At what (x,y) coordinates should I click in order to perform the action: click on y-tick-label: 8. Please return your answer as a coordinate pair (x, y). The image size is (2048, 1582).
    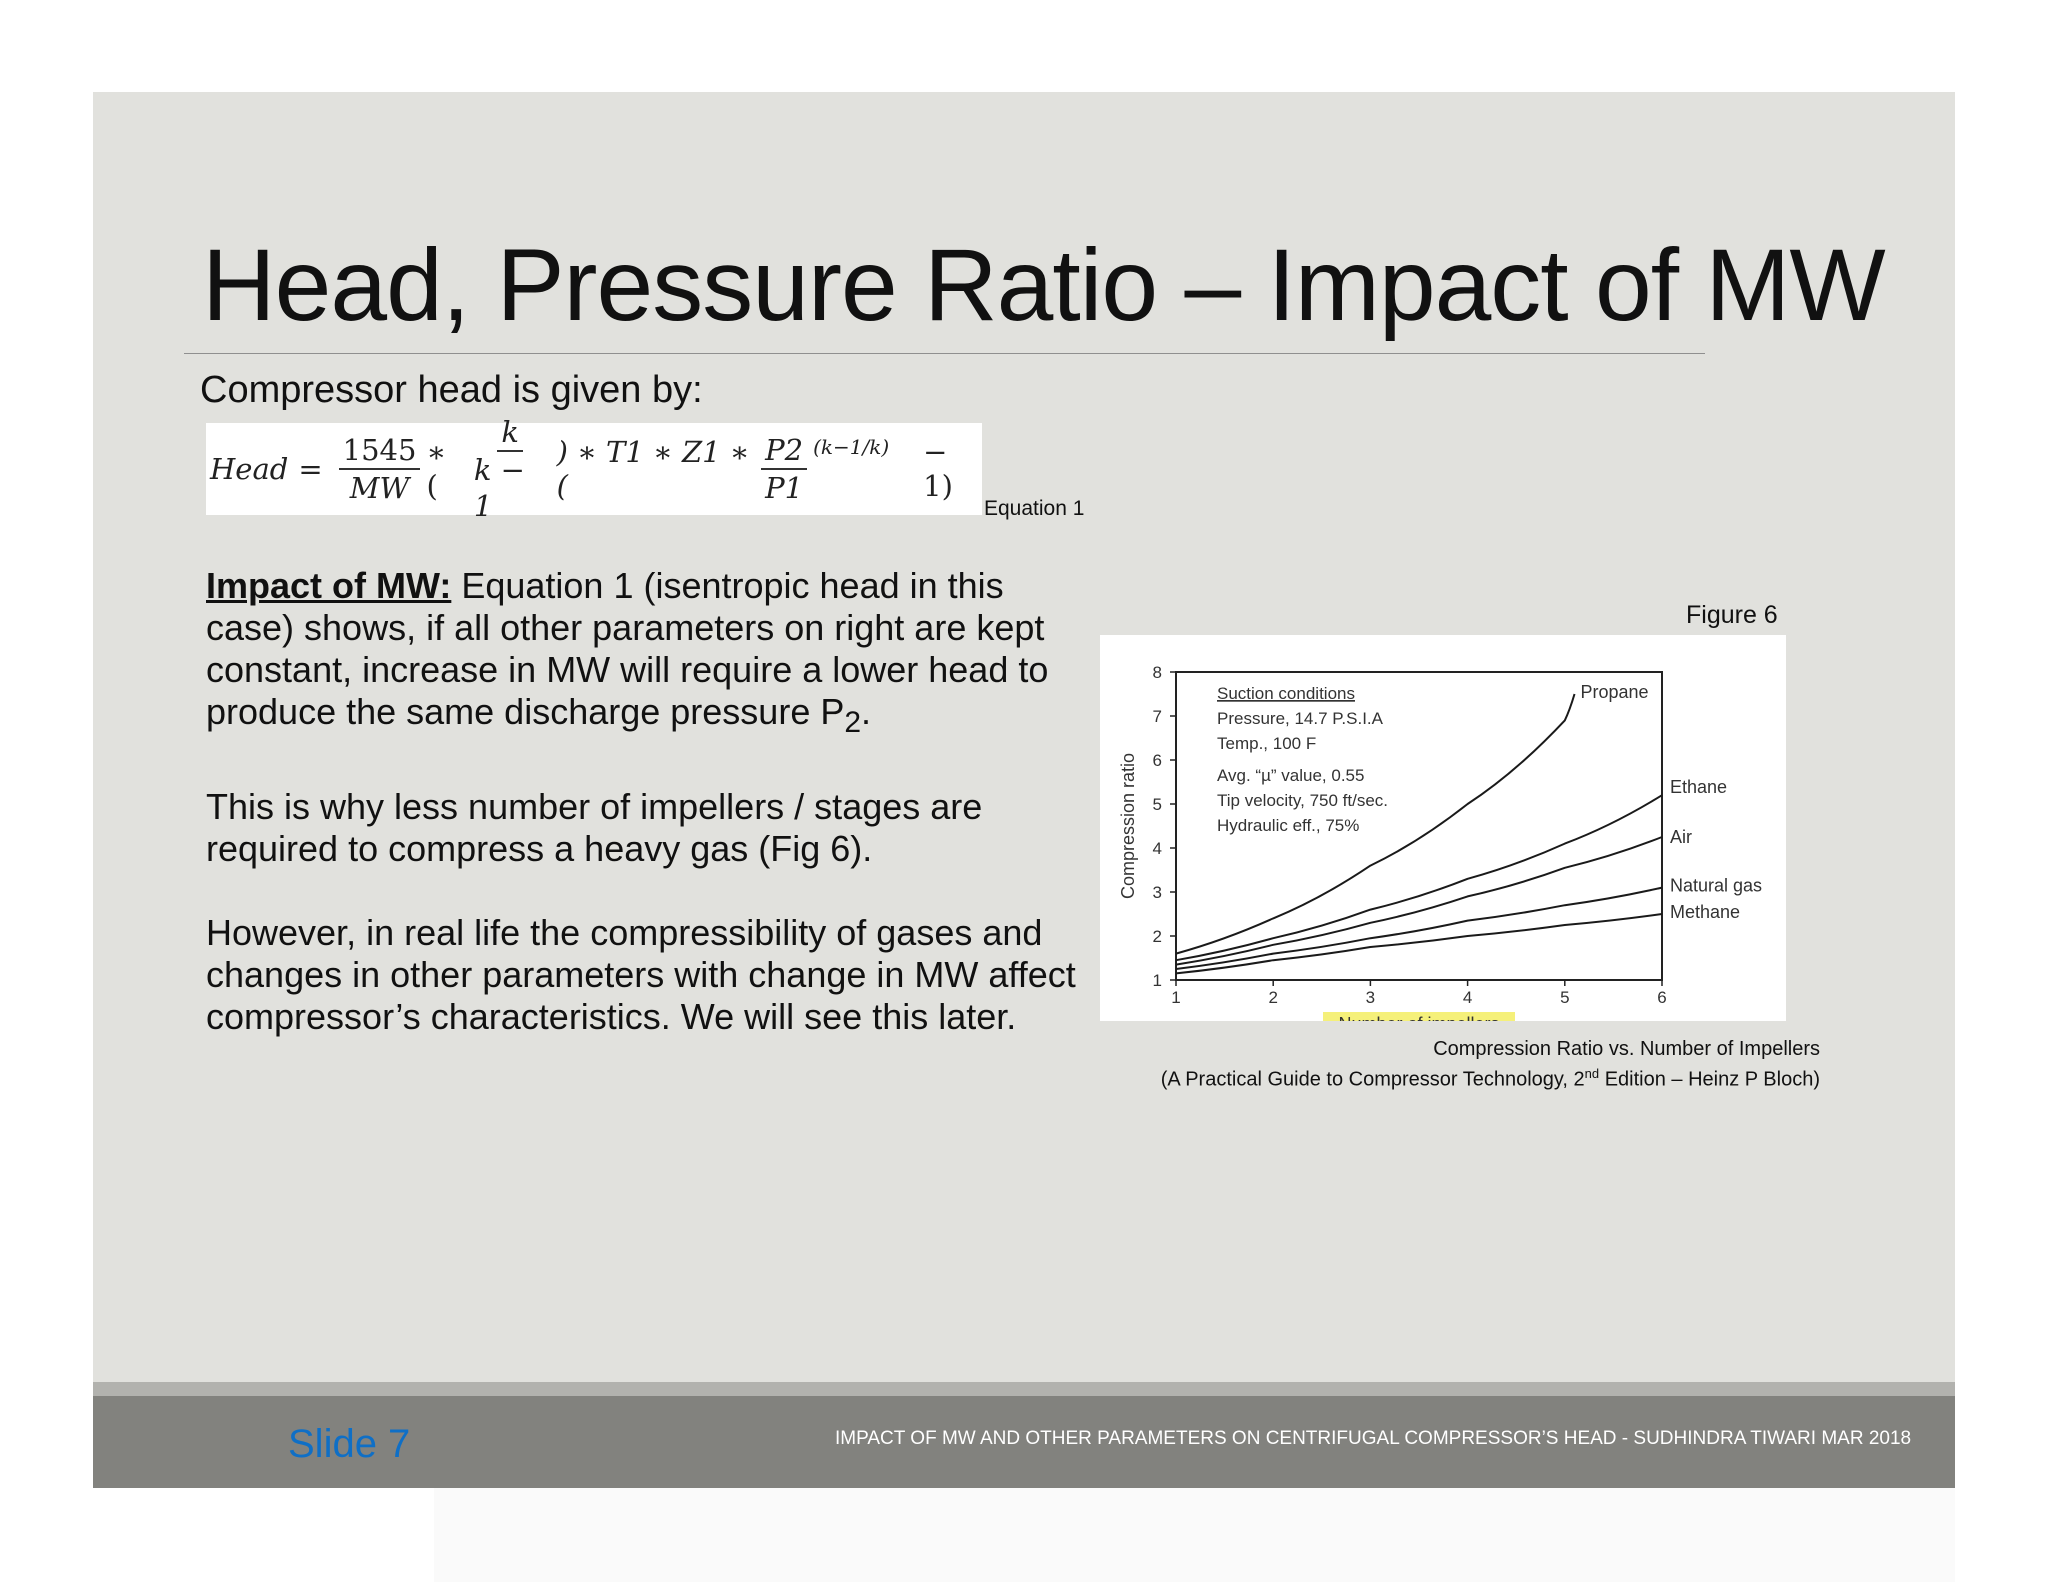
    Looking at the image, I should click on (1157, 672).